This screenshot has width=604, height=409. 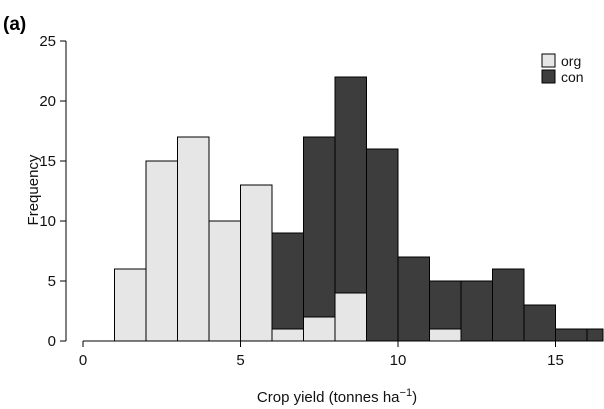 I want to click on y-axis-label: Frequency, so click(x=33, y=189).